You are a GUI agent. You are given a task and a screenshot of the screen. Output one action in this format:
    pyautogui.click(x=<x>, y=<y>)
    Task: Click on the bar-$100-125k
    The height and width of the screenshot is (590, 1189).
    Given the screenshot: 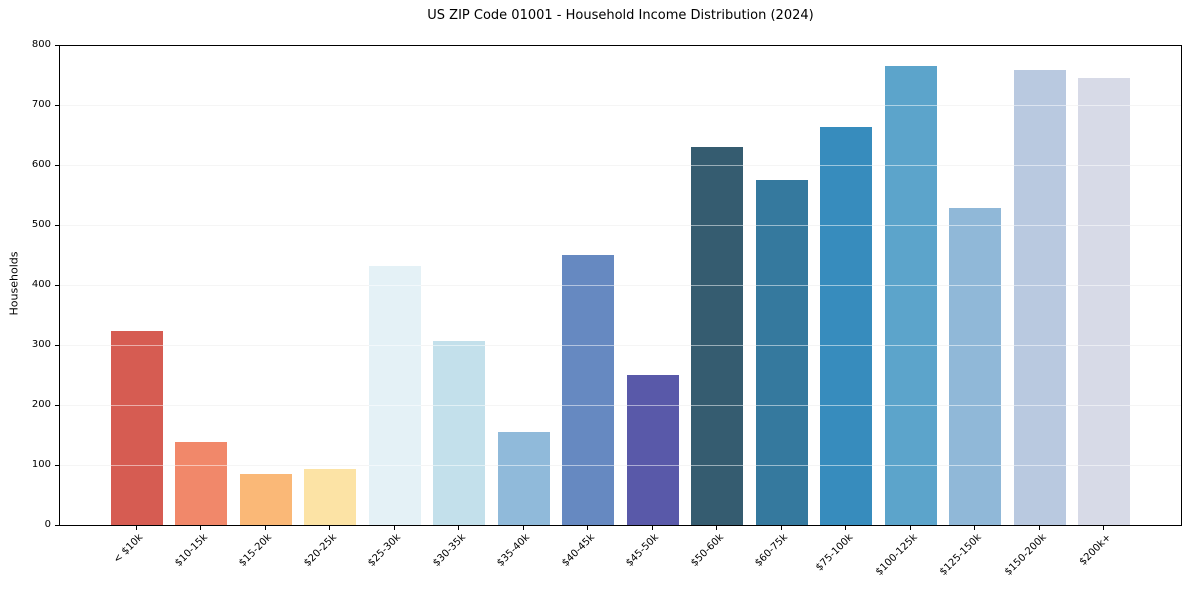 What is the action you would take?
    pyautogui.click(x=910, y=295)
    